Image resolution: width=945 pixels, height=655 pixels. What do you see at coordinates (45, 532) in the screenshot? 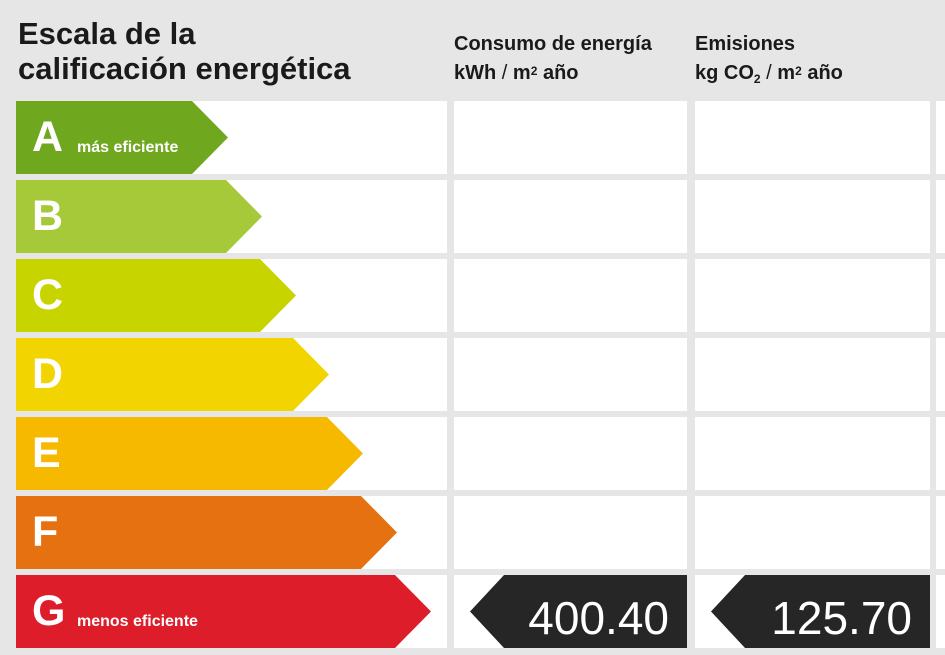
I see `rating-letter: F` at bounding box center [45, 532].